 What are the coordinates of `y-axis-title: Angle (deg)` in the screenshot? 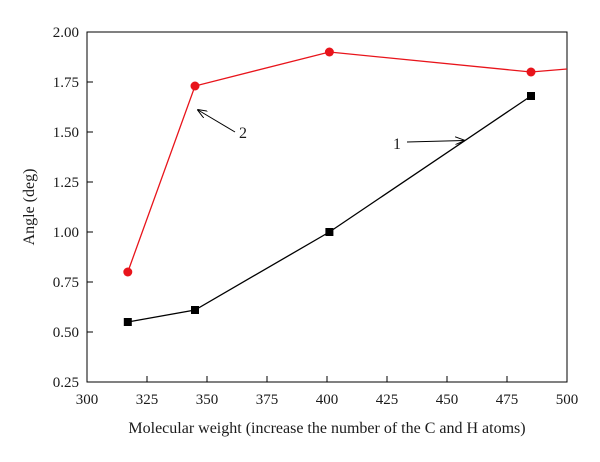 It's located at (29, 207).